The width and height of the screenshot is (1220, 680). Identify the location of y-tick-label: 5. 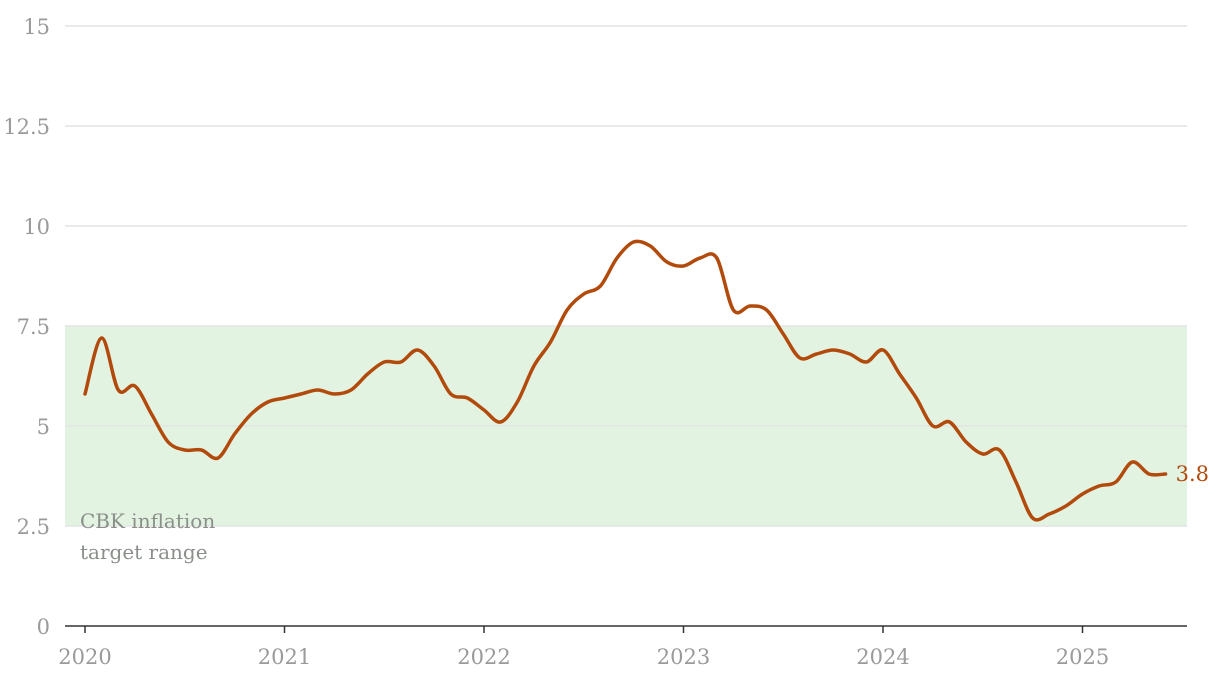
(43, 427).